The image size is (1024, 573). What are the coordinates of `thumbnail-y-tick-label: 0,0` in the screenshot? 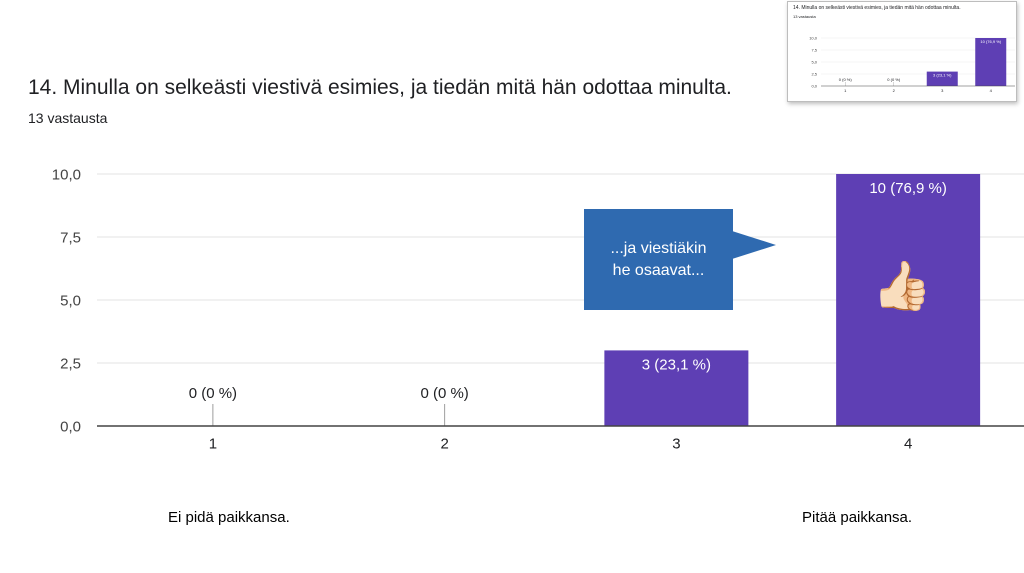 It's located at (814, 85).